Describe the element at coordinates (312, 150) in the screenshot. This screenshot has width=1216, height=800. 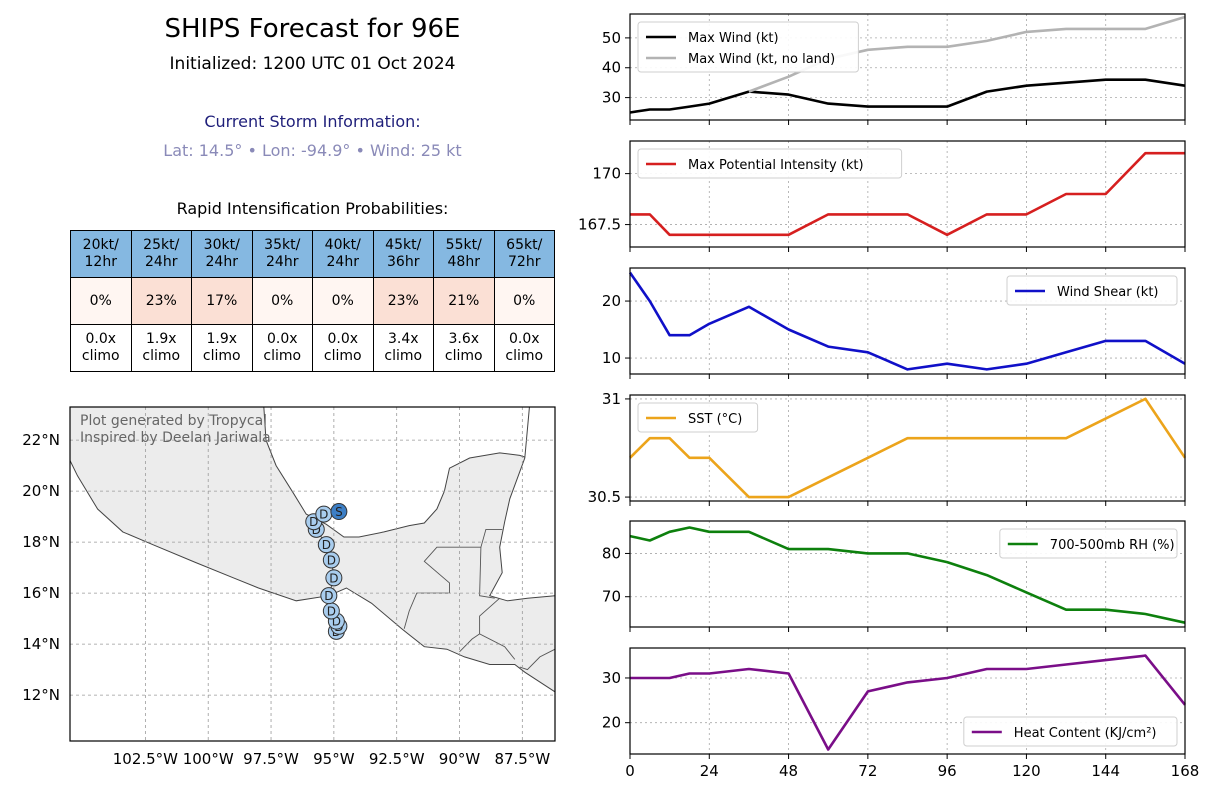
I see `storm-info-text: Lat: 14.5° • Lon: -94.9° • Wind: 25 kt` at that location.